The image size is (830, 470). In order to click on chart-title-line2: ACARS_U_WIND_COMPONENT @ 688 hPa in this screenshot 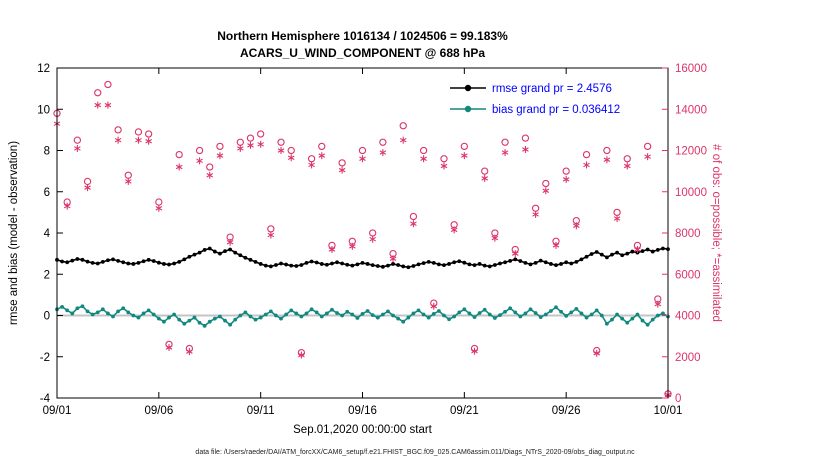, I will do `click(362, 53)`.